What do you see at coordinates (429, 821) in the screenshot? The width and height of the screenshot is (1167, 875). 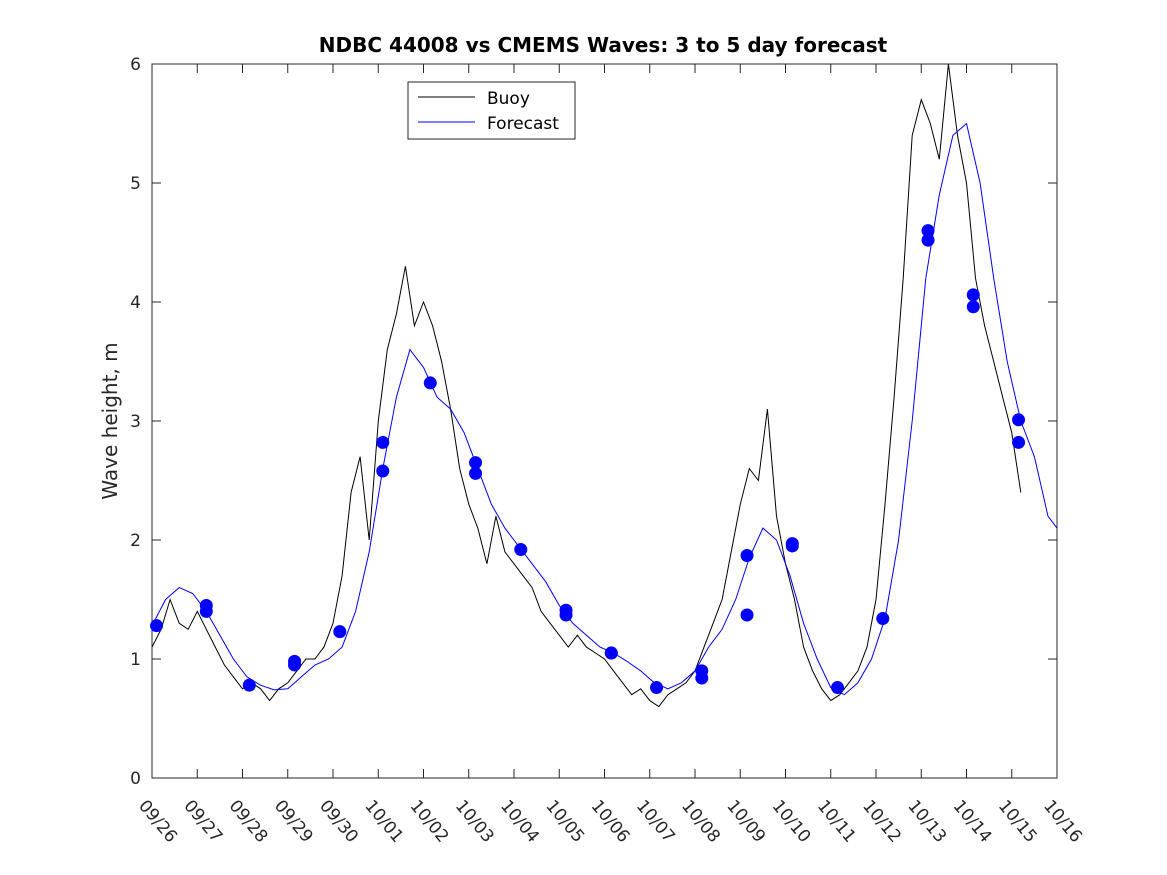 I see `x-tick-label: 10/02` at bounding box center [429, 821].